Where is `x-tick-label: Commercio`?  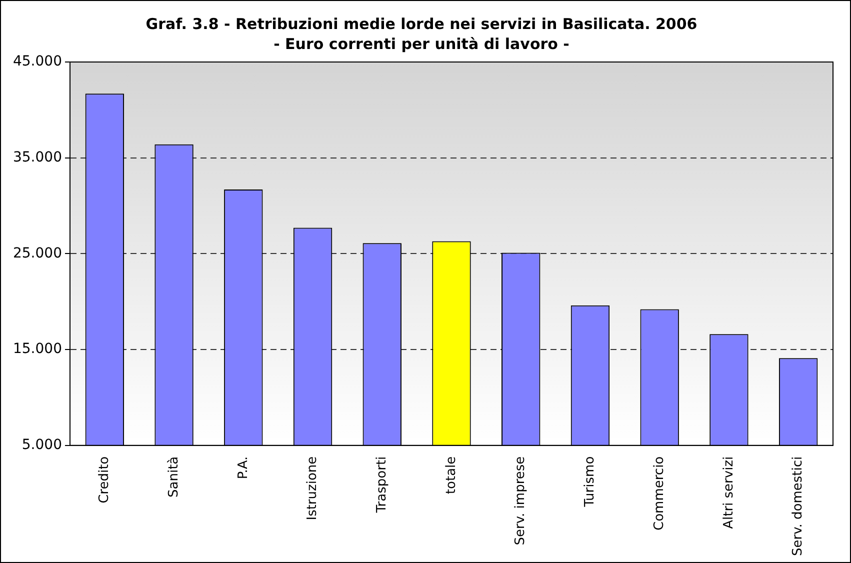 x-tick-label: Commercio is located at coordinates (659, 493).